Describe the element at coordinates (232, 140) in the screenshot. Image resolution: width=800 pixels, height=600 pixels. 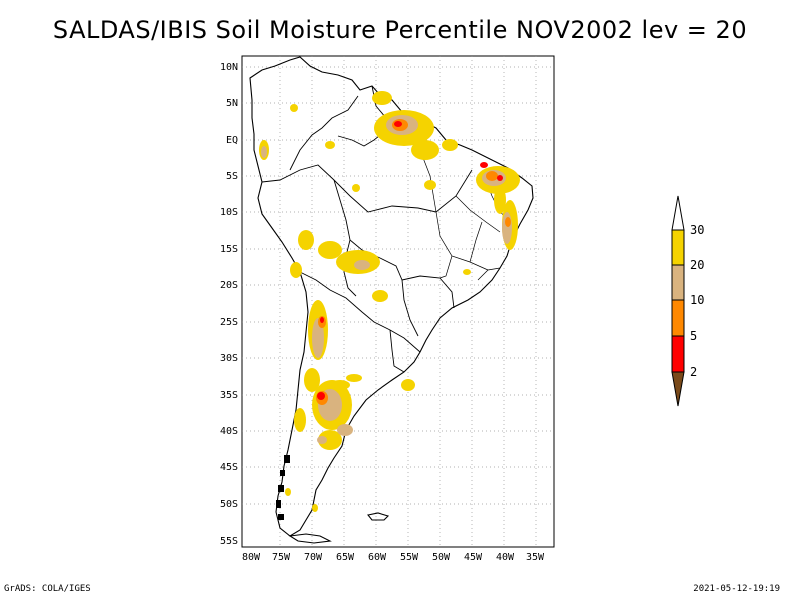
I see `lat-label: EQ` at that location.